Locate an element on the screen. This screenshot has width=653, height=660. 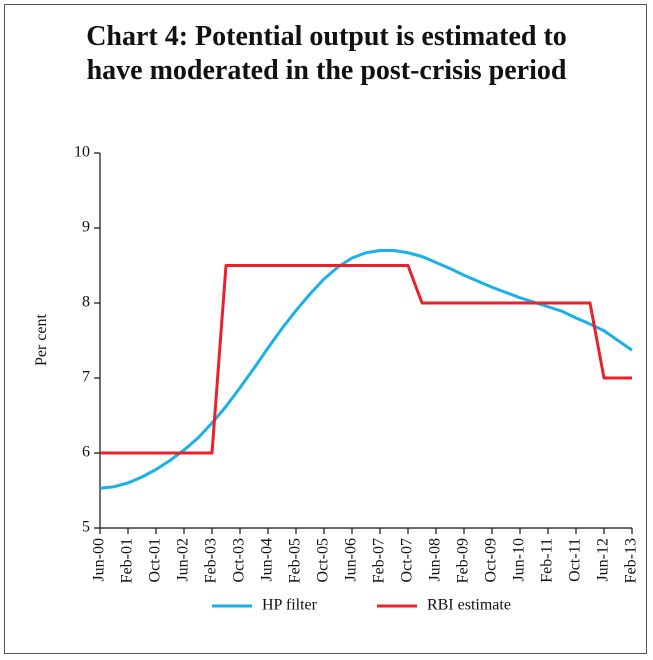
x-tick-label: Oct-03 is located at coordinates (239, 560).